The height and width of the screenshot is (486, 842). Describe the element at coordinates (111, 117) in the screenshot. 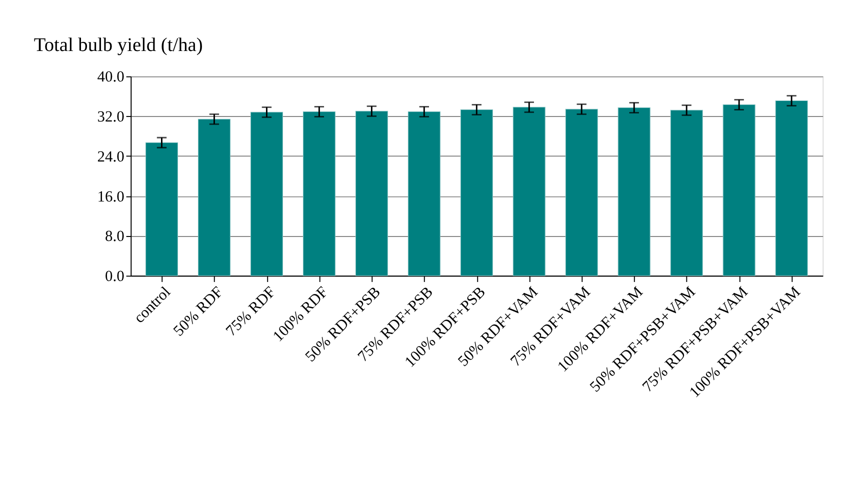

I see `y-tick-label: 32.0` at that location.